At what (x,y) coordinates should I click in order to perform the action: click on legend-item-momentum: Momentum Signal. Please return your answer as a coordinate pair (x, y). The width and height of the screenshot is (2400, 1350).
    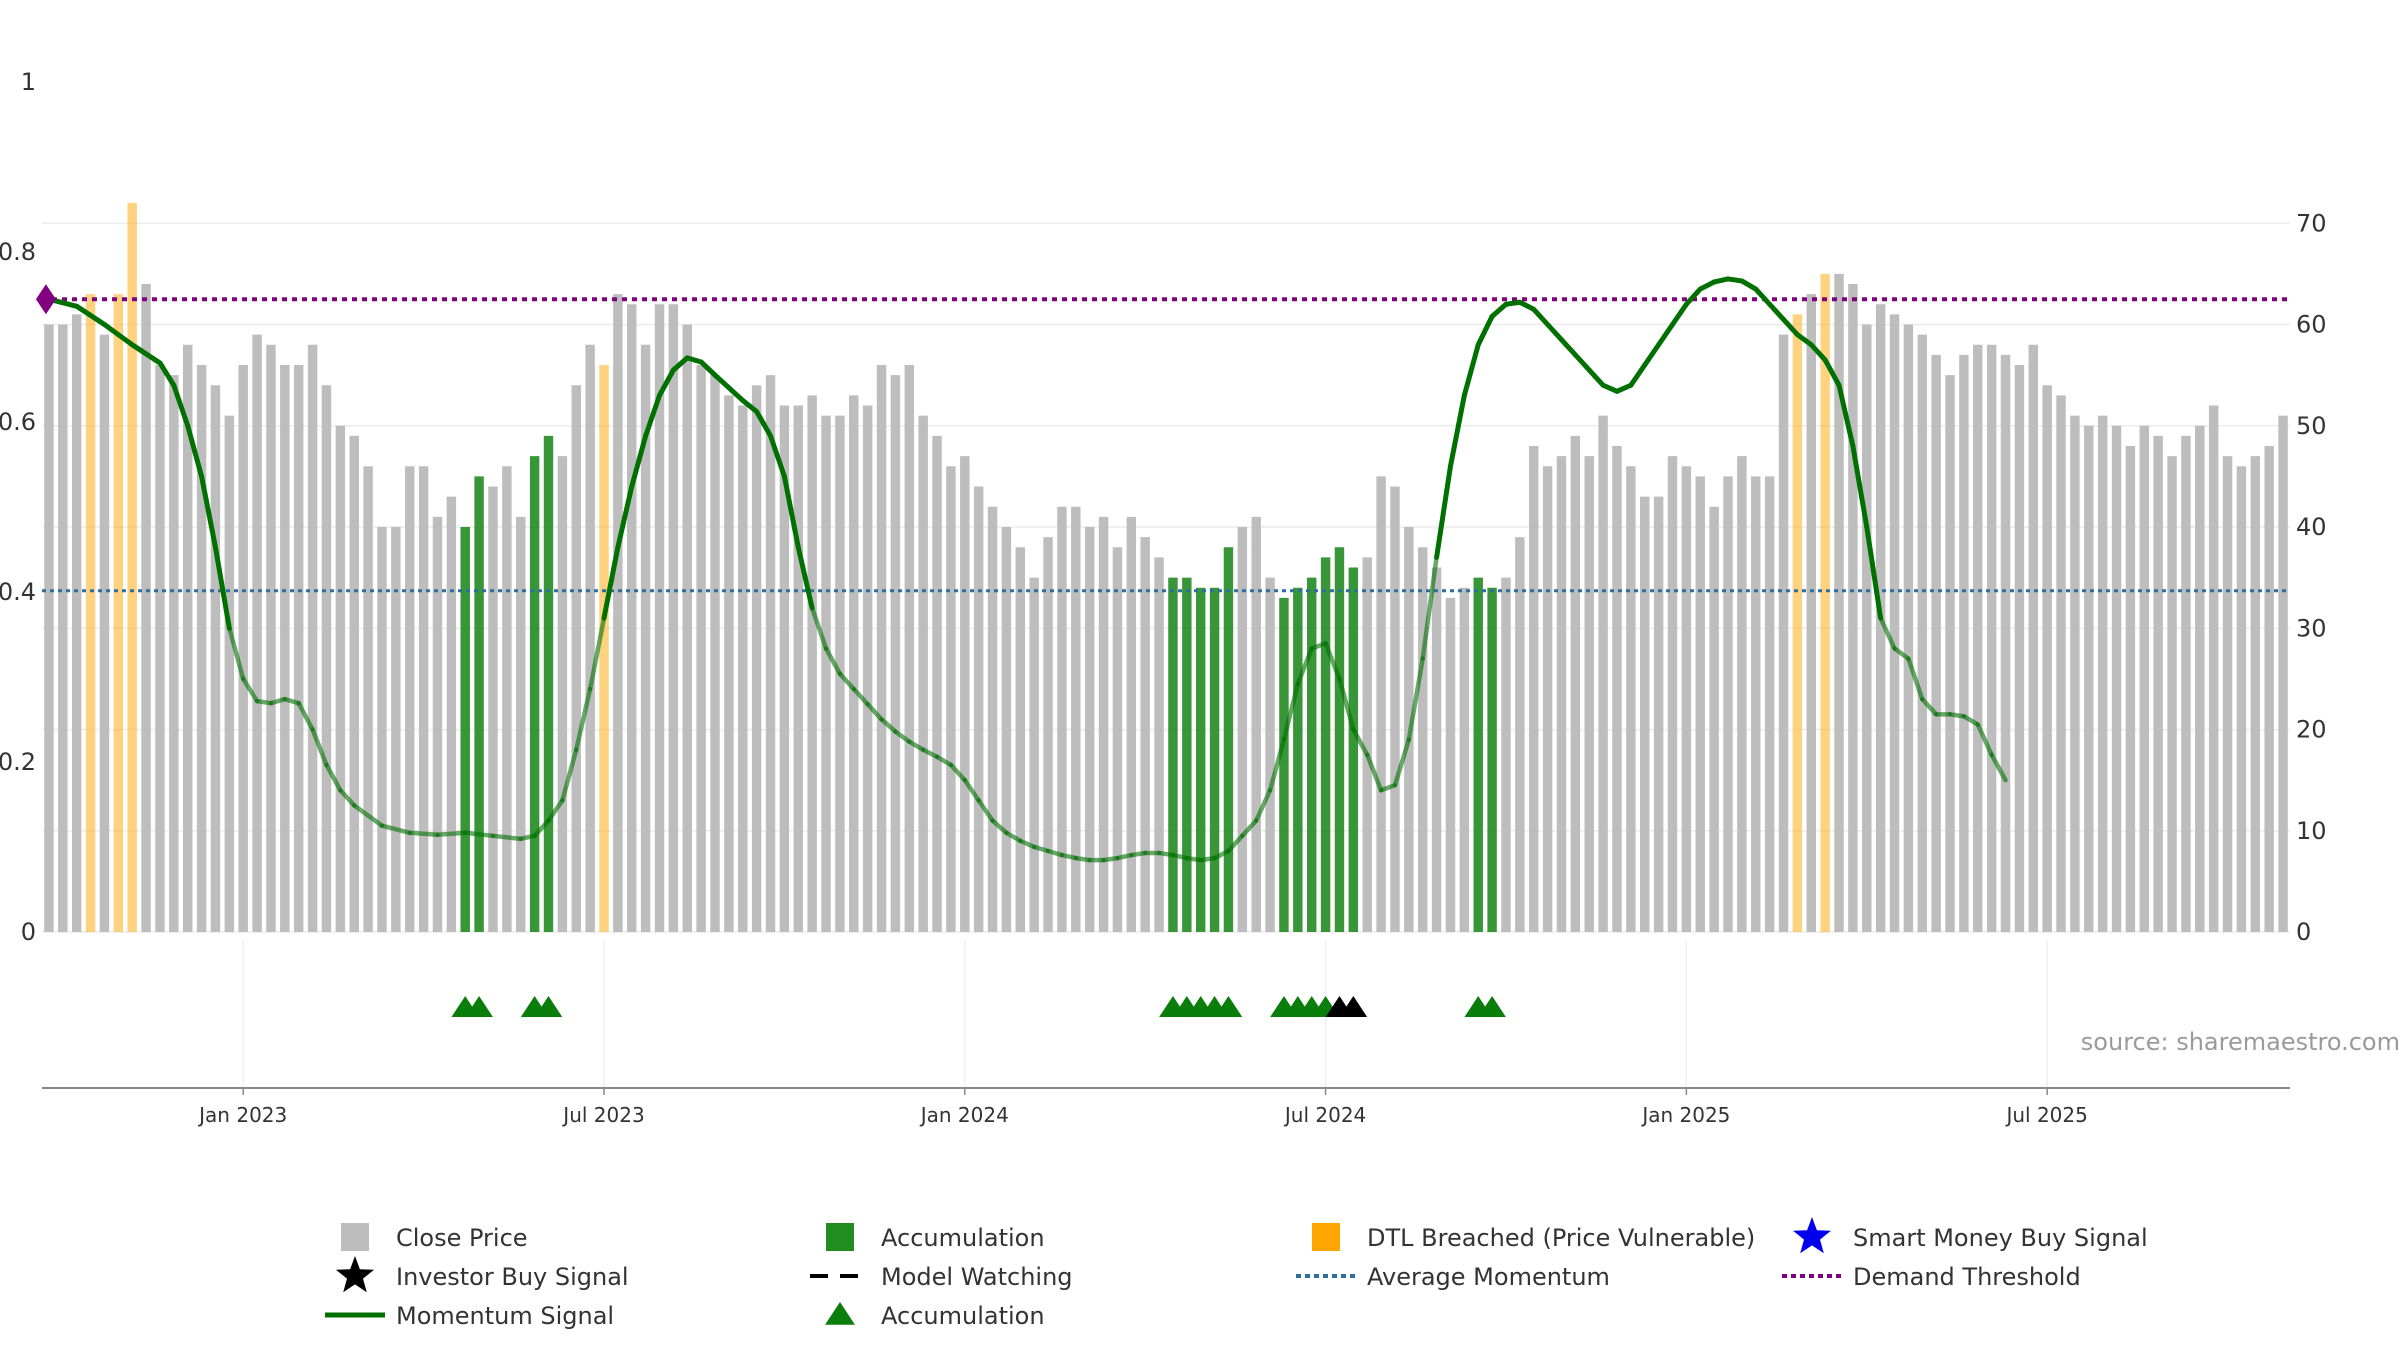
    Looking at the image, I should click on (469, 1316).